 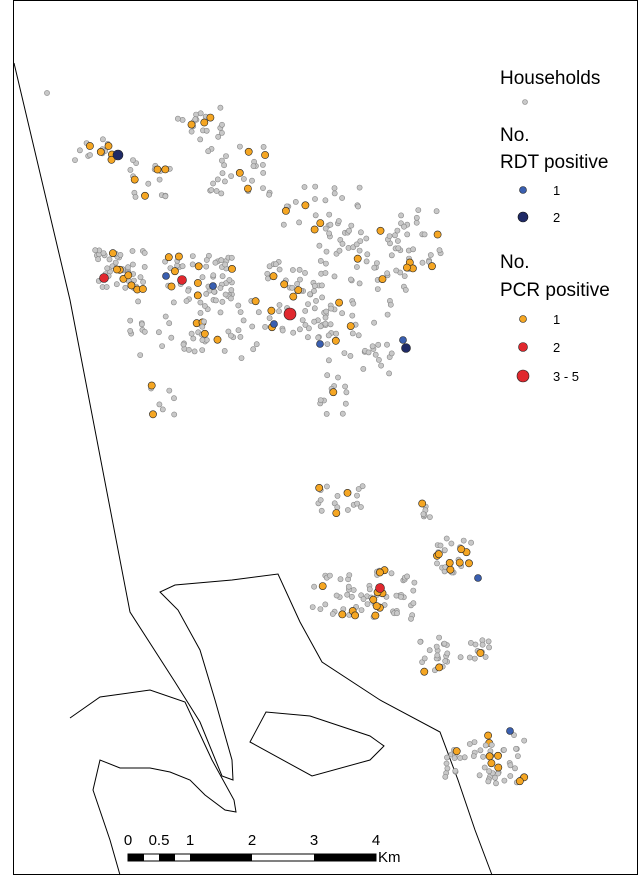 I want to click on legend-entry: 1, so click(x=556, y=190).